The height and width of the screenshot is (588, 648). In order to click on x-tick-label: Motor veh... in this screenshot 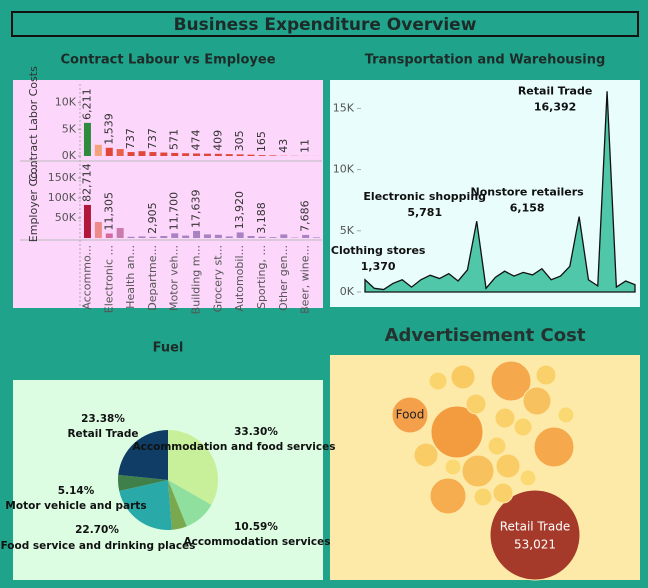, I will do `click(174, 278)`.